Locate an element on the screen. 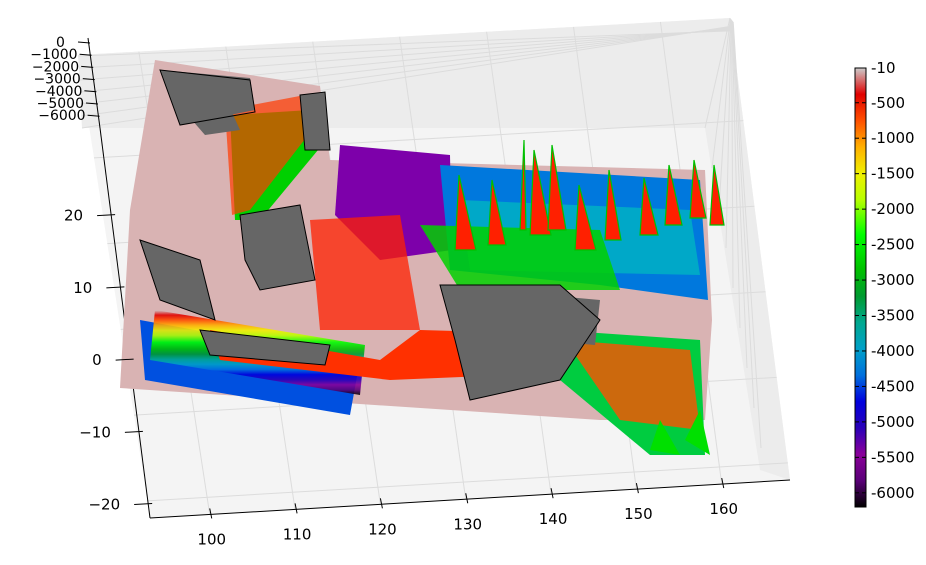 The width and height of the screenshot is (926, 565). y-tick-label: 0 is located at coordinates (97, 360).